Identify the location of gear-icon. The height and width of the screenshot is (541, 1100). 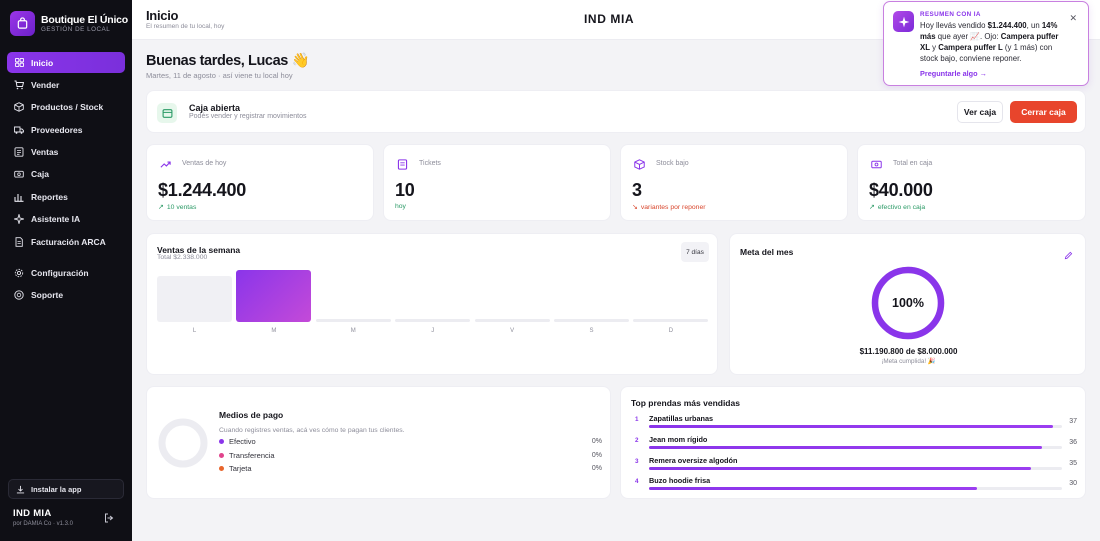
(19, 273).